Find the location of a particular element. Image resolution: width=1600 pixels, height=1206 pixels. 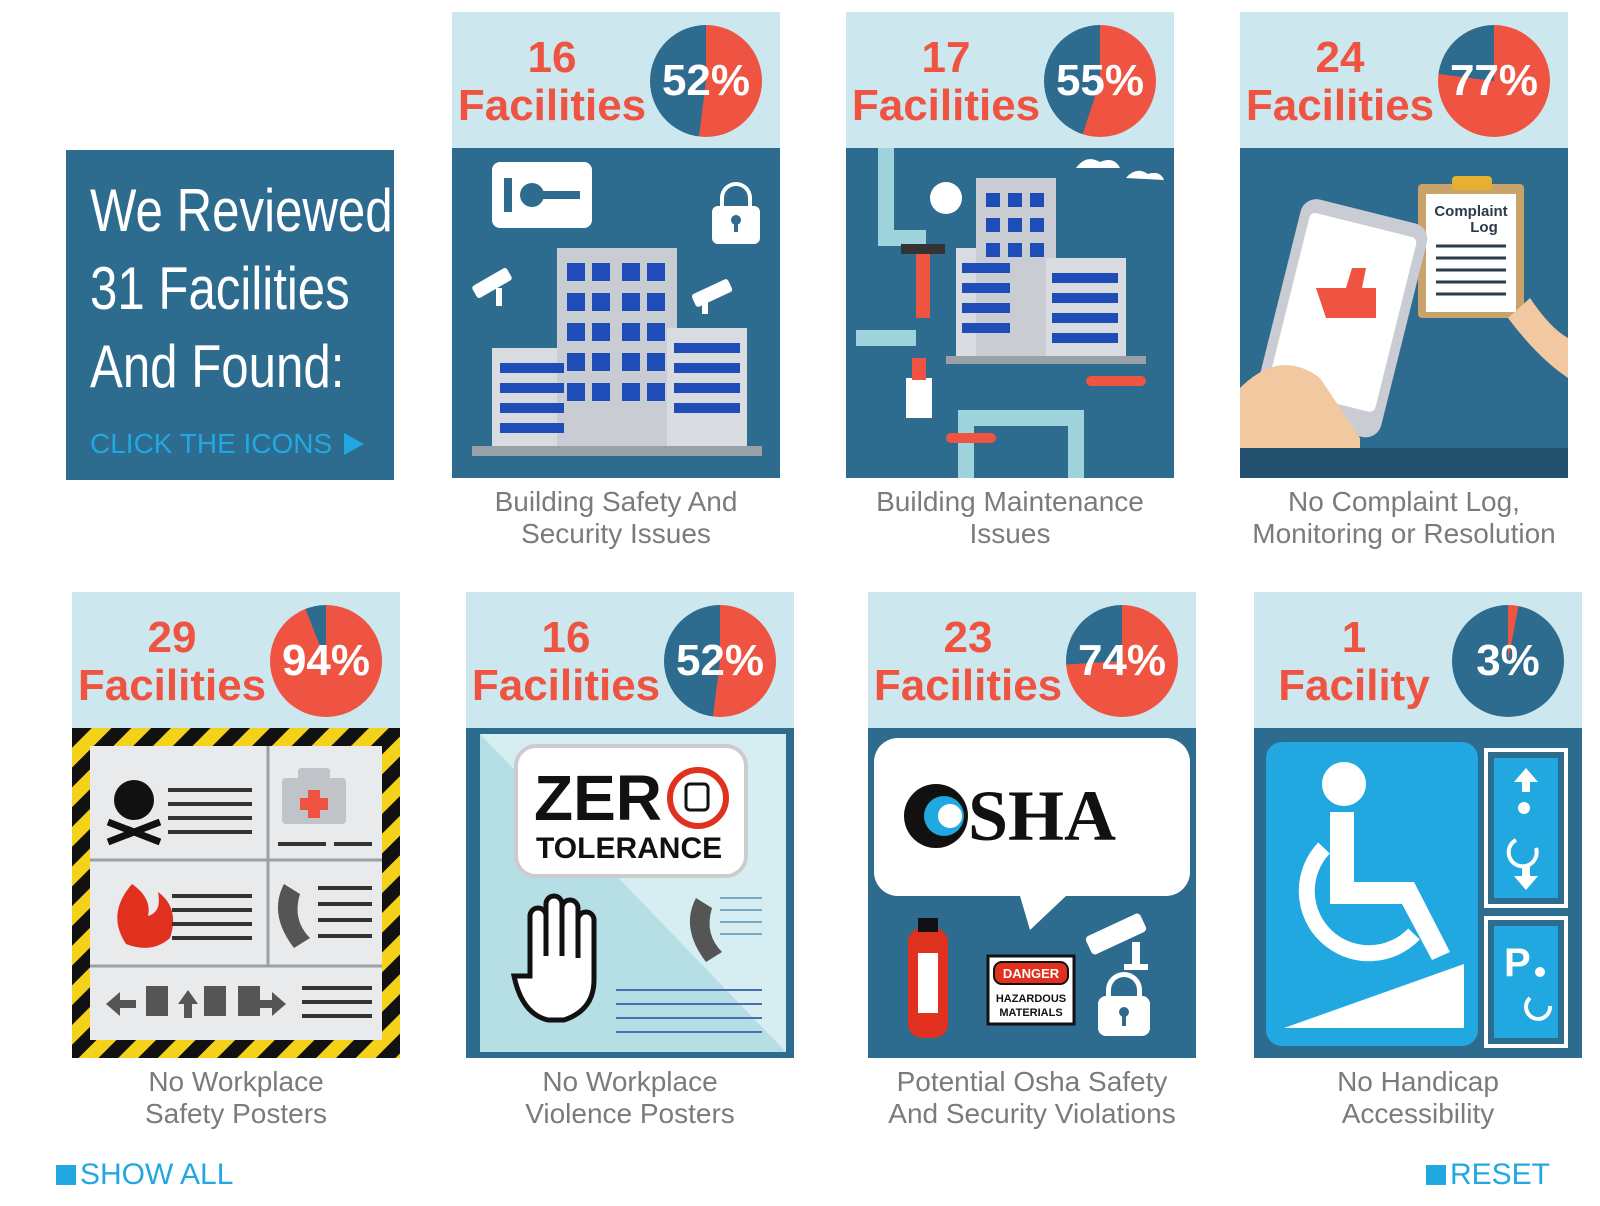

card-header: 1 Facility 3% is located at coordinates (1418, 660).